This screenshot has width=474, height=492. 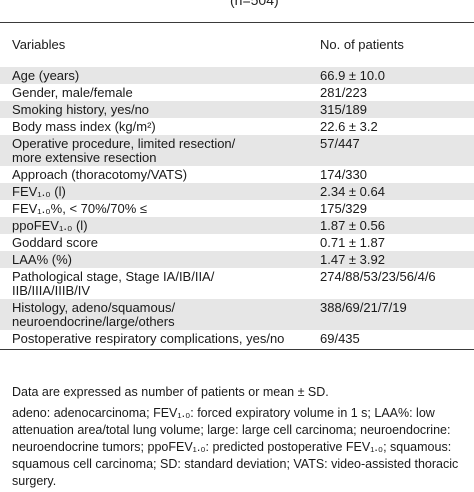 What do you see at coordinates (397, 75) in the screenshot?
I see `row-value: 66.9 ± 10.0` at bounding box center [397, 75].